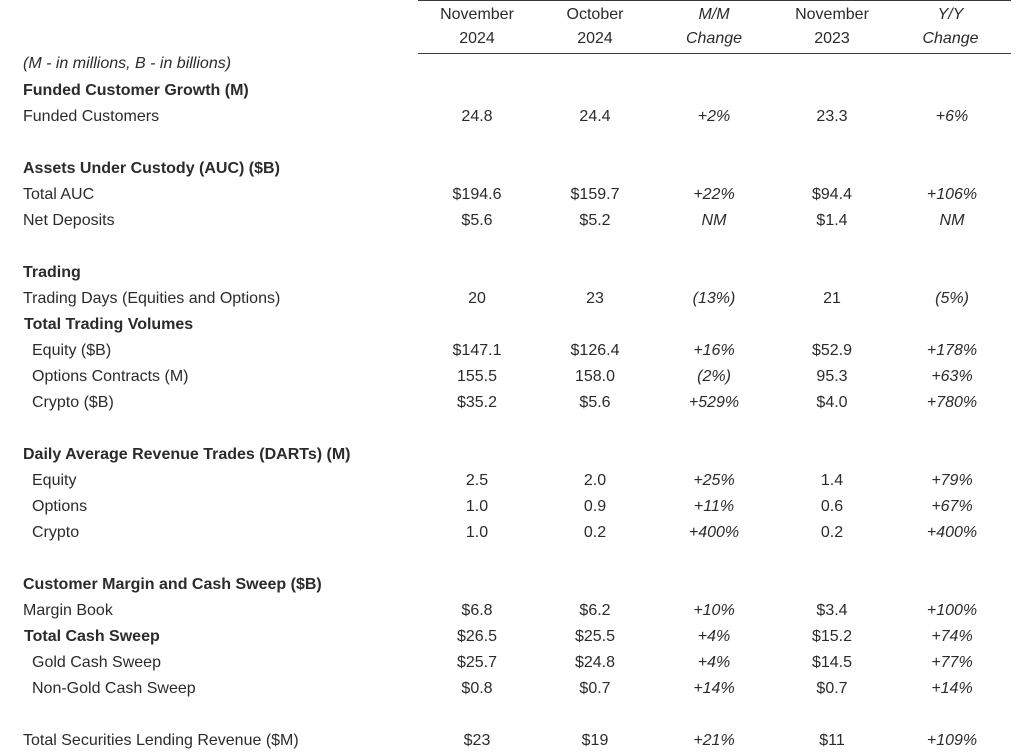  Describe the element at coordinates (714, 610) in the screenshot. I see `table-cell: +10%` at that location.